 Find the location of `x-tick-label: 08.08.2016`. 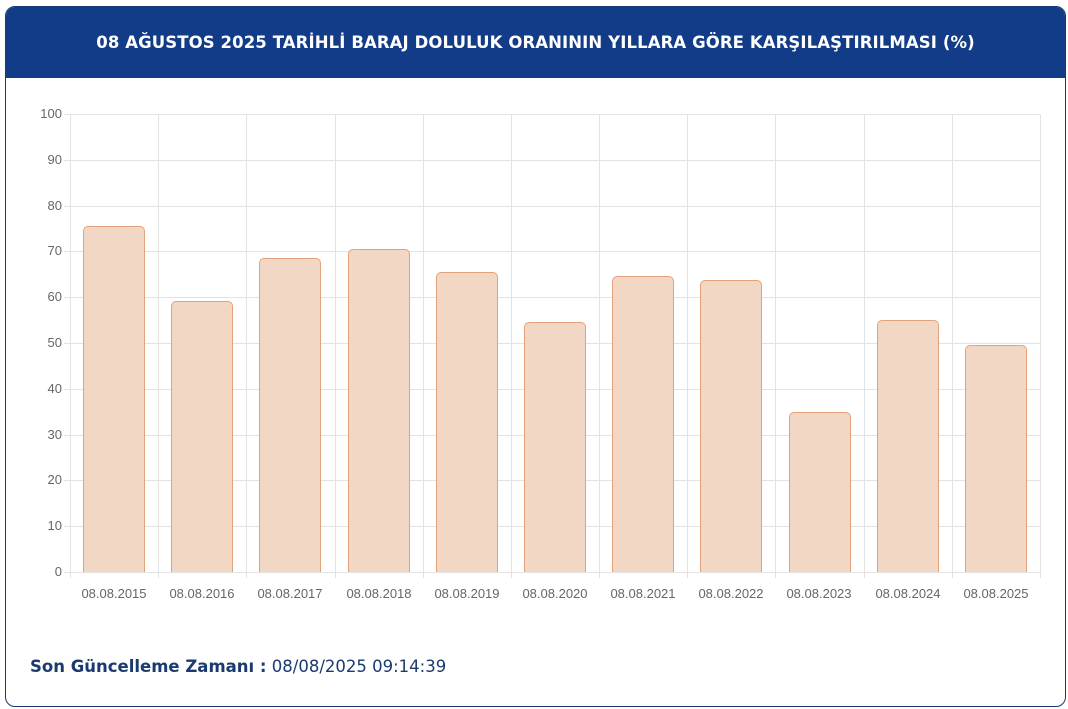

x-tick-label: 08.08.2016 is located at coordinates (202, 593).